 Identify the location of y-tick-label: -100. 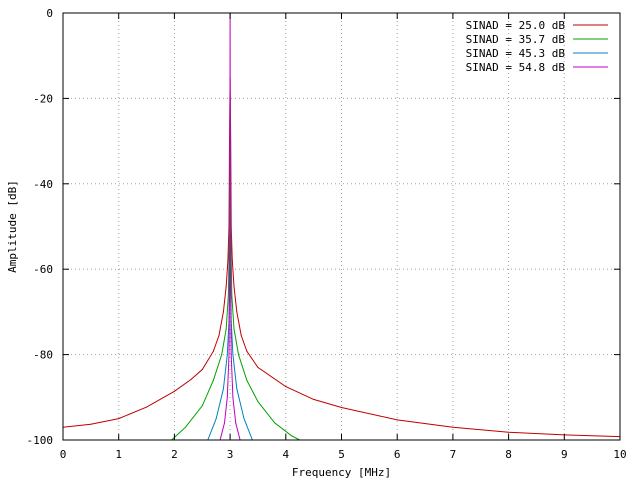
(40, 440).